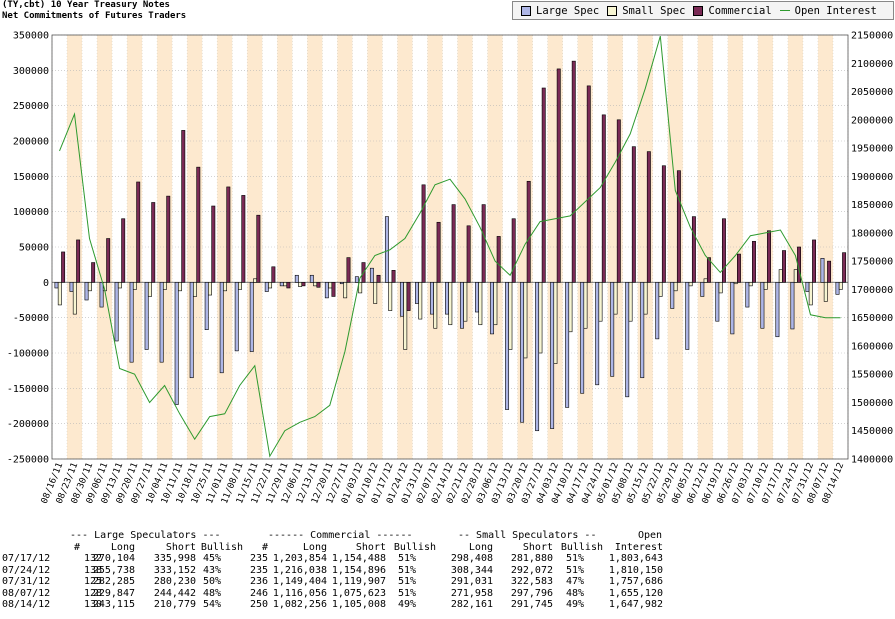 This screenshot has height=619, width=895. Describe the element at coordinates (574, 581) in the screenshot. I see `table-cell: 47%` at that location.